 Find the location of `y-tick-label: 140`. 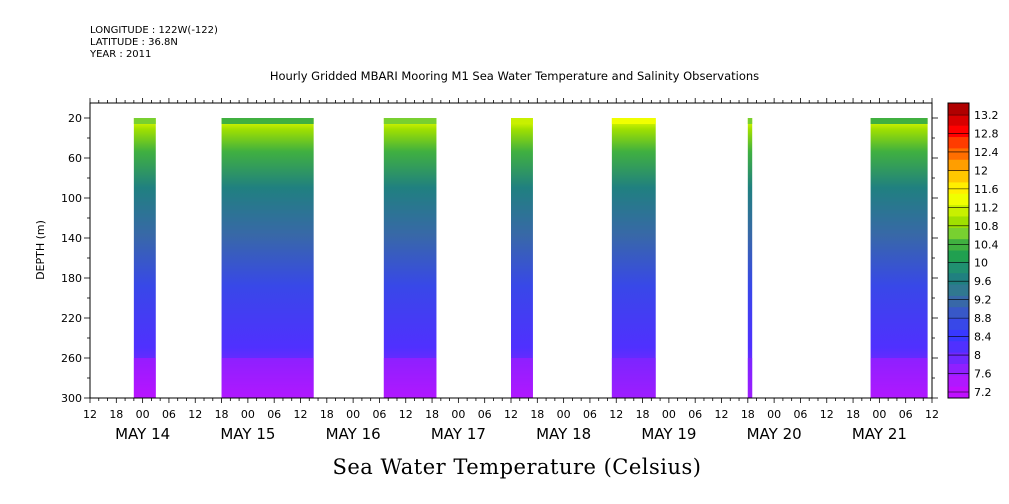

y-tick-label: 140 is located at coordinates (71, 238).